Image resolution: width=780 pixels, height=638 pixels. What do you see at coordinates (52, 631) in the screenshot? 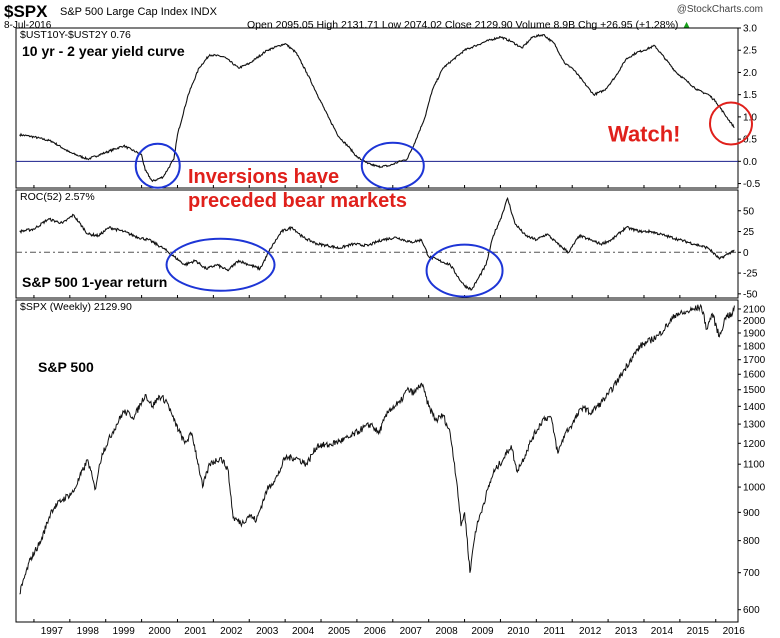
I see `x-tick-label: 1997` at bounding box center [52, 631].